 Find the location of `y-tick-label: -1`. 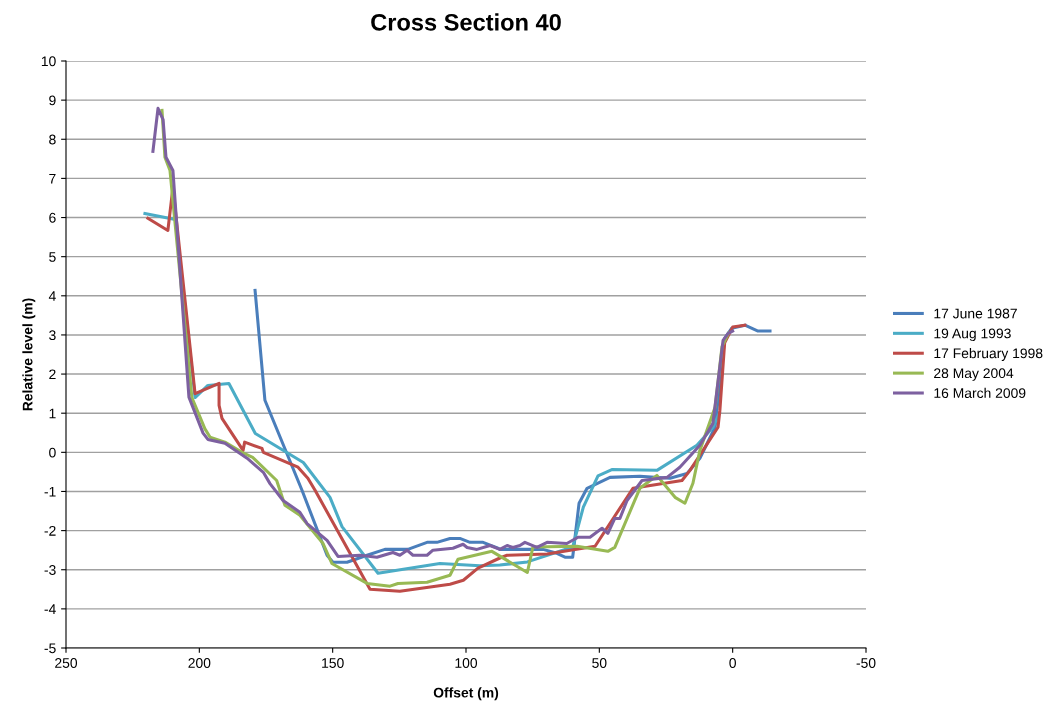

y-tick-label: -1 is located at coordinates (50, 491).